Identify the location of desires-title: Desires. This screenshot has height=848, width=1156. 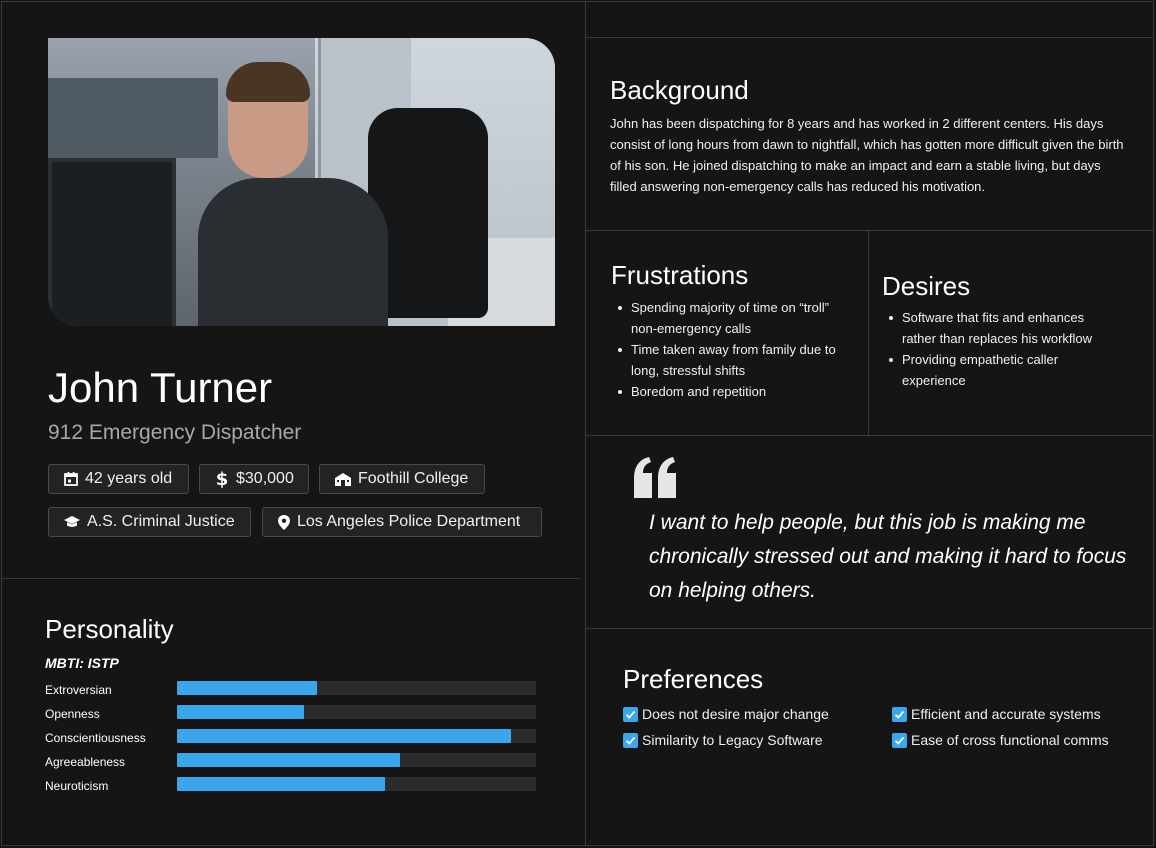
(926, 286).